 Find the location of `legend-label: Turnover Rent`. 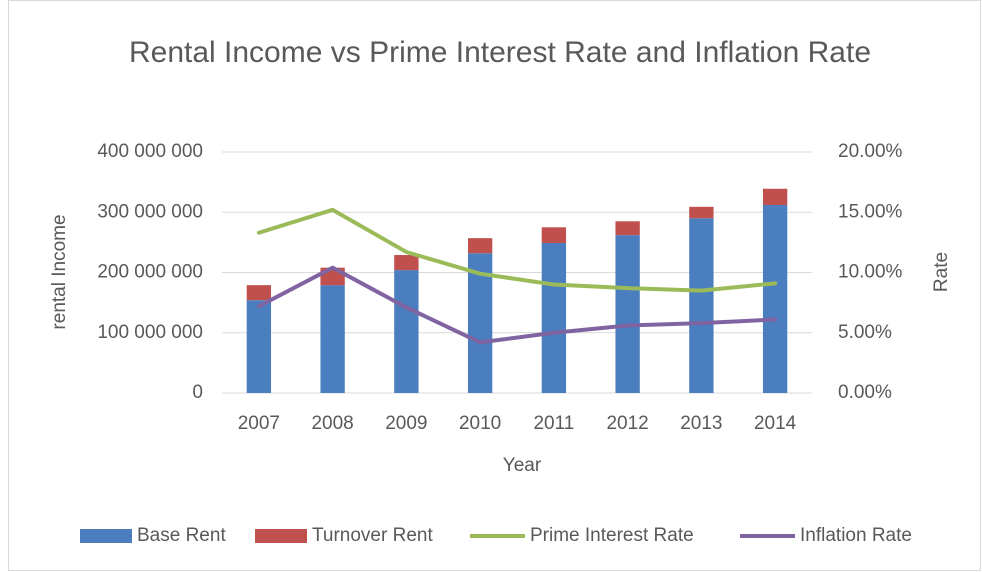

legend-label: Turnover Rent is located at coordinates (372, 535).